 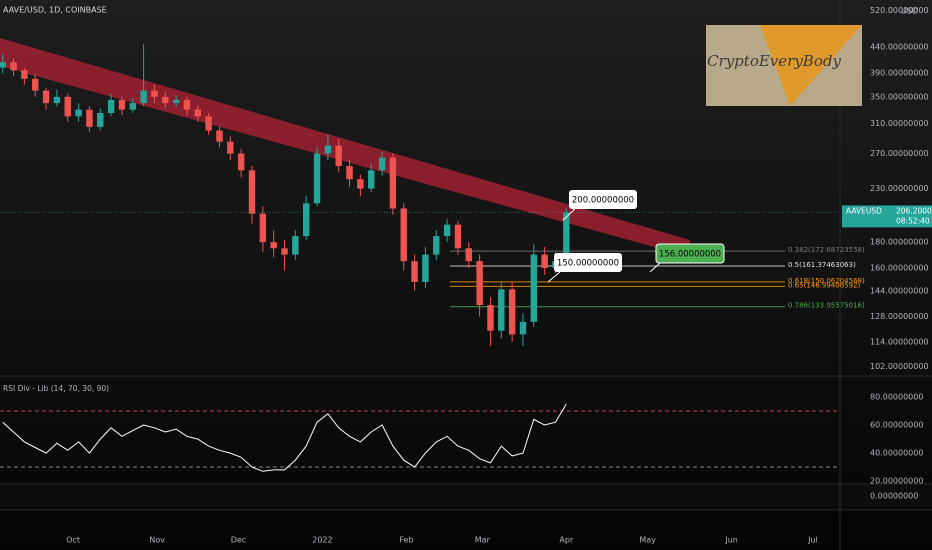 I want to click on x-tick-label: May, so click(x=647, y=540).